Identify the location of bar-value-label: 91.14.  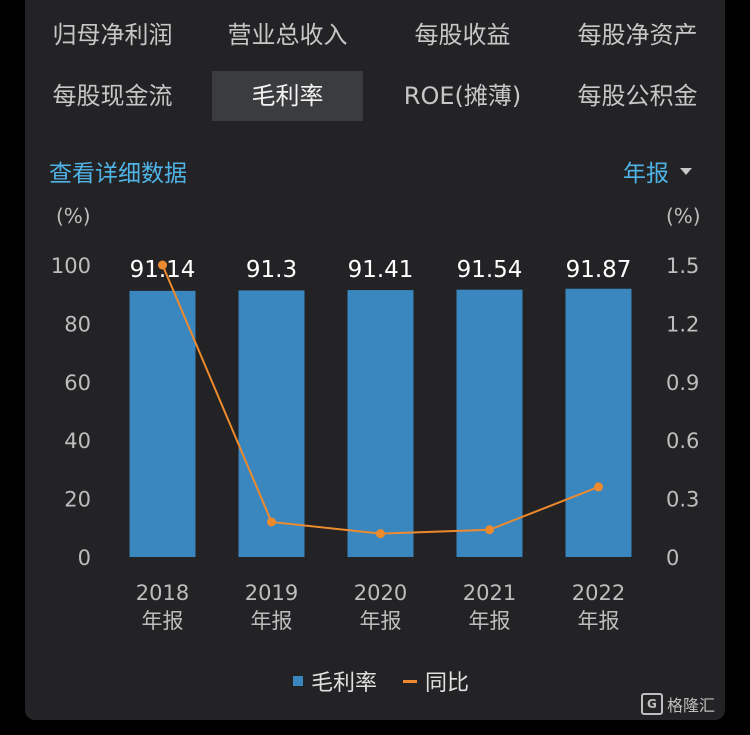
(163, 270).